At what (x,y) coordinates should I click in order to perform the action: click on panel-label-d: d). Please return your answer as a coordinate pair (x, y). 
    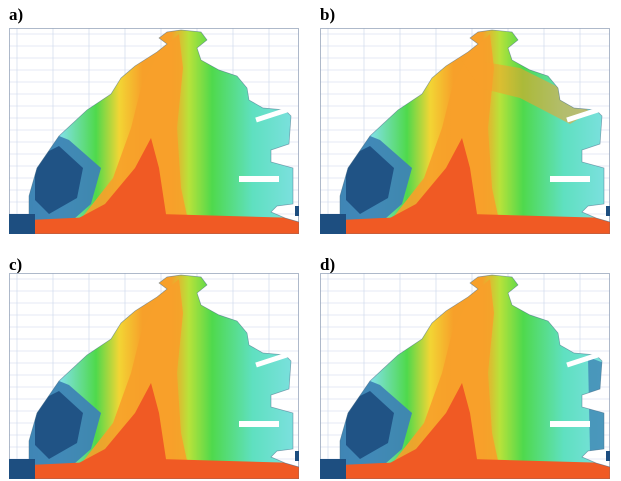
    Looking at the image, I should click on (328, 264).